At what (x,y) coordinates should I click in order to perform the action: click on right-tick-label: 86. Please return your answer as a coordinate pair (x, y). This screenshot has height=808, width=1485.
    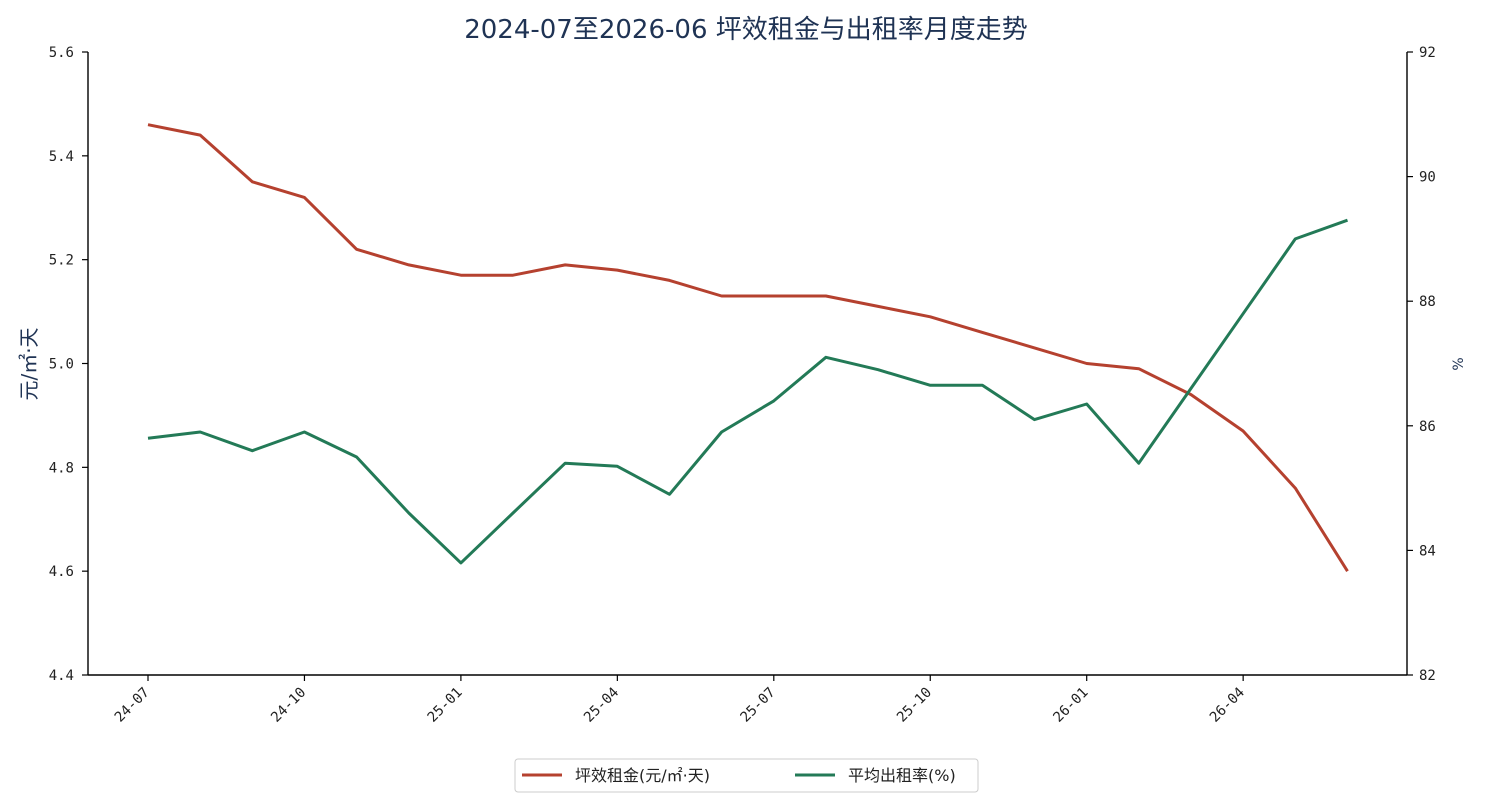
    Looking at the image, I should click on (1427, 427).